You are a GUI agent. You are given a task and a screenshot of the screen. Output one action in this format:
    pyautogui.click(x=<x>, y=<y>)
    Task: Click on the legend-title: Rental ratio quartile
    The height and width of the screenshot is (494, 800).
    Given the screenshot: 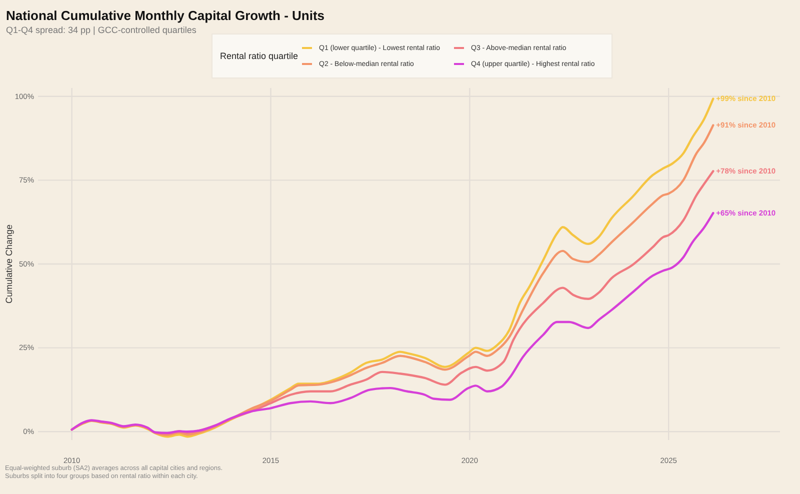 What is the action you would take?
    pyautogui.click(x=259, y=55)
    